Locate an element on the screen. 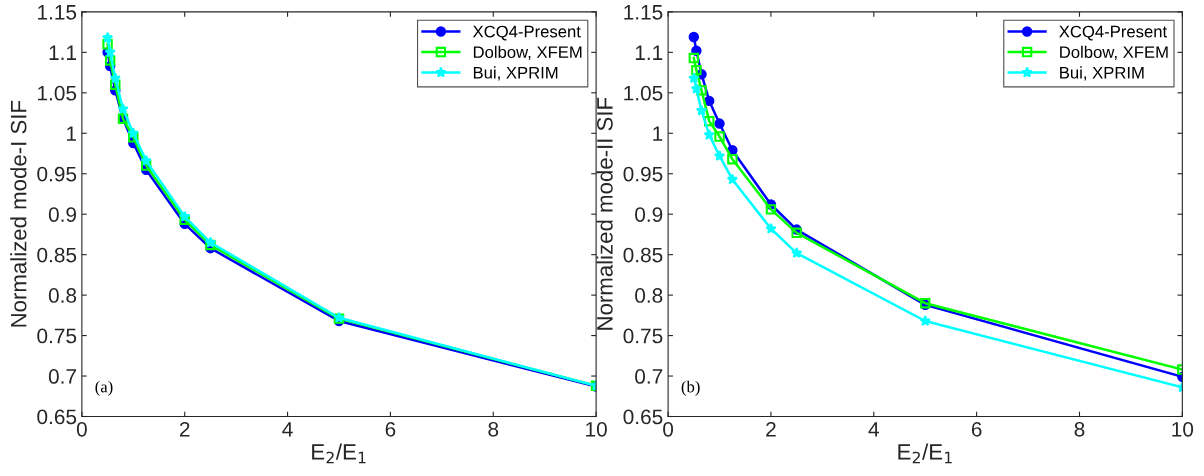 This screenshot has width=1204, height=476. y-axis-title: Normalized mode-I SIF is located at coordinates (18, 213).